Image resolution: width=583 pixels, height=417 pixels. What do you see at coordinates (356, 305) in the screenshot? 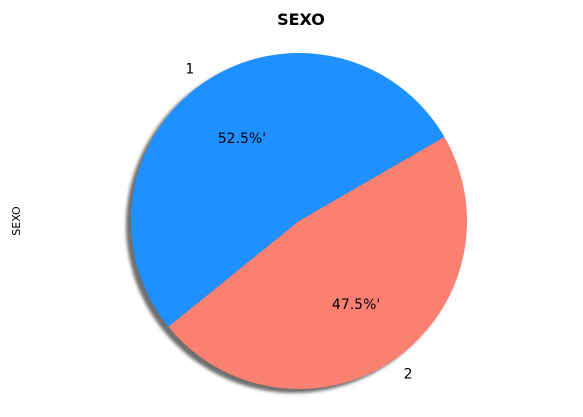
I see `pie-percent-label: 47.5%'` at bounding box center [356, 305].